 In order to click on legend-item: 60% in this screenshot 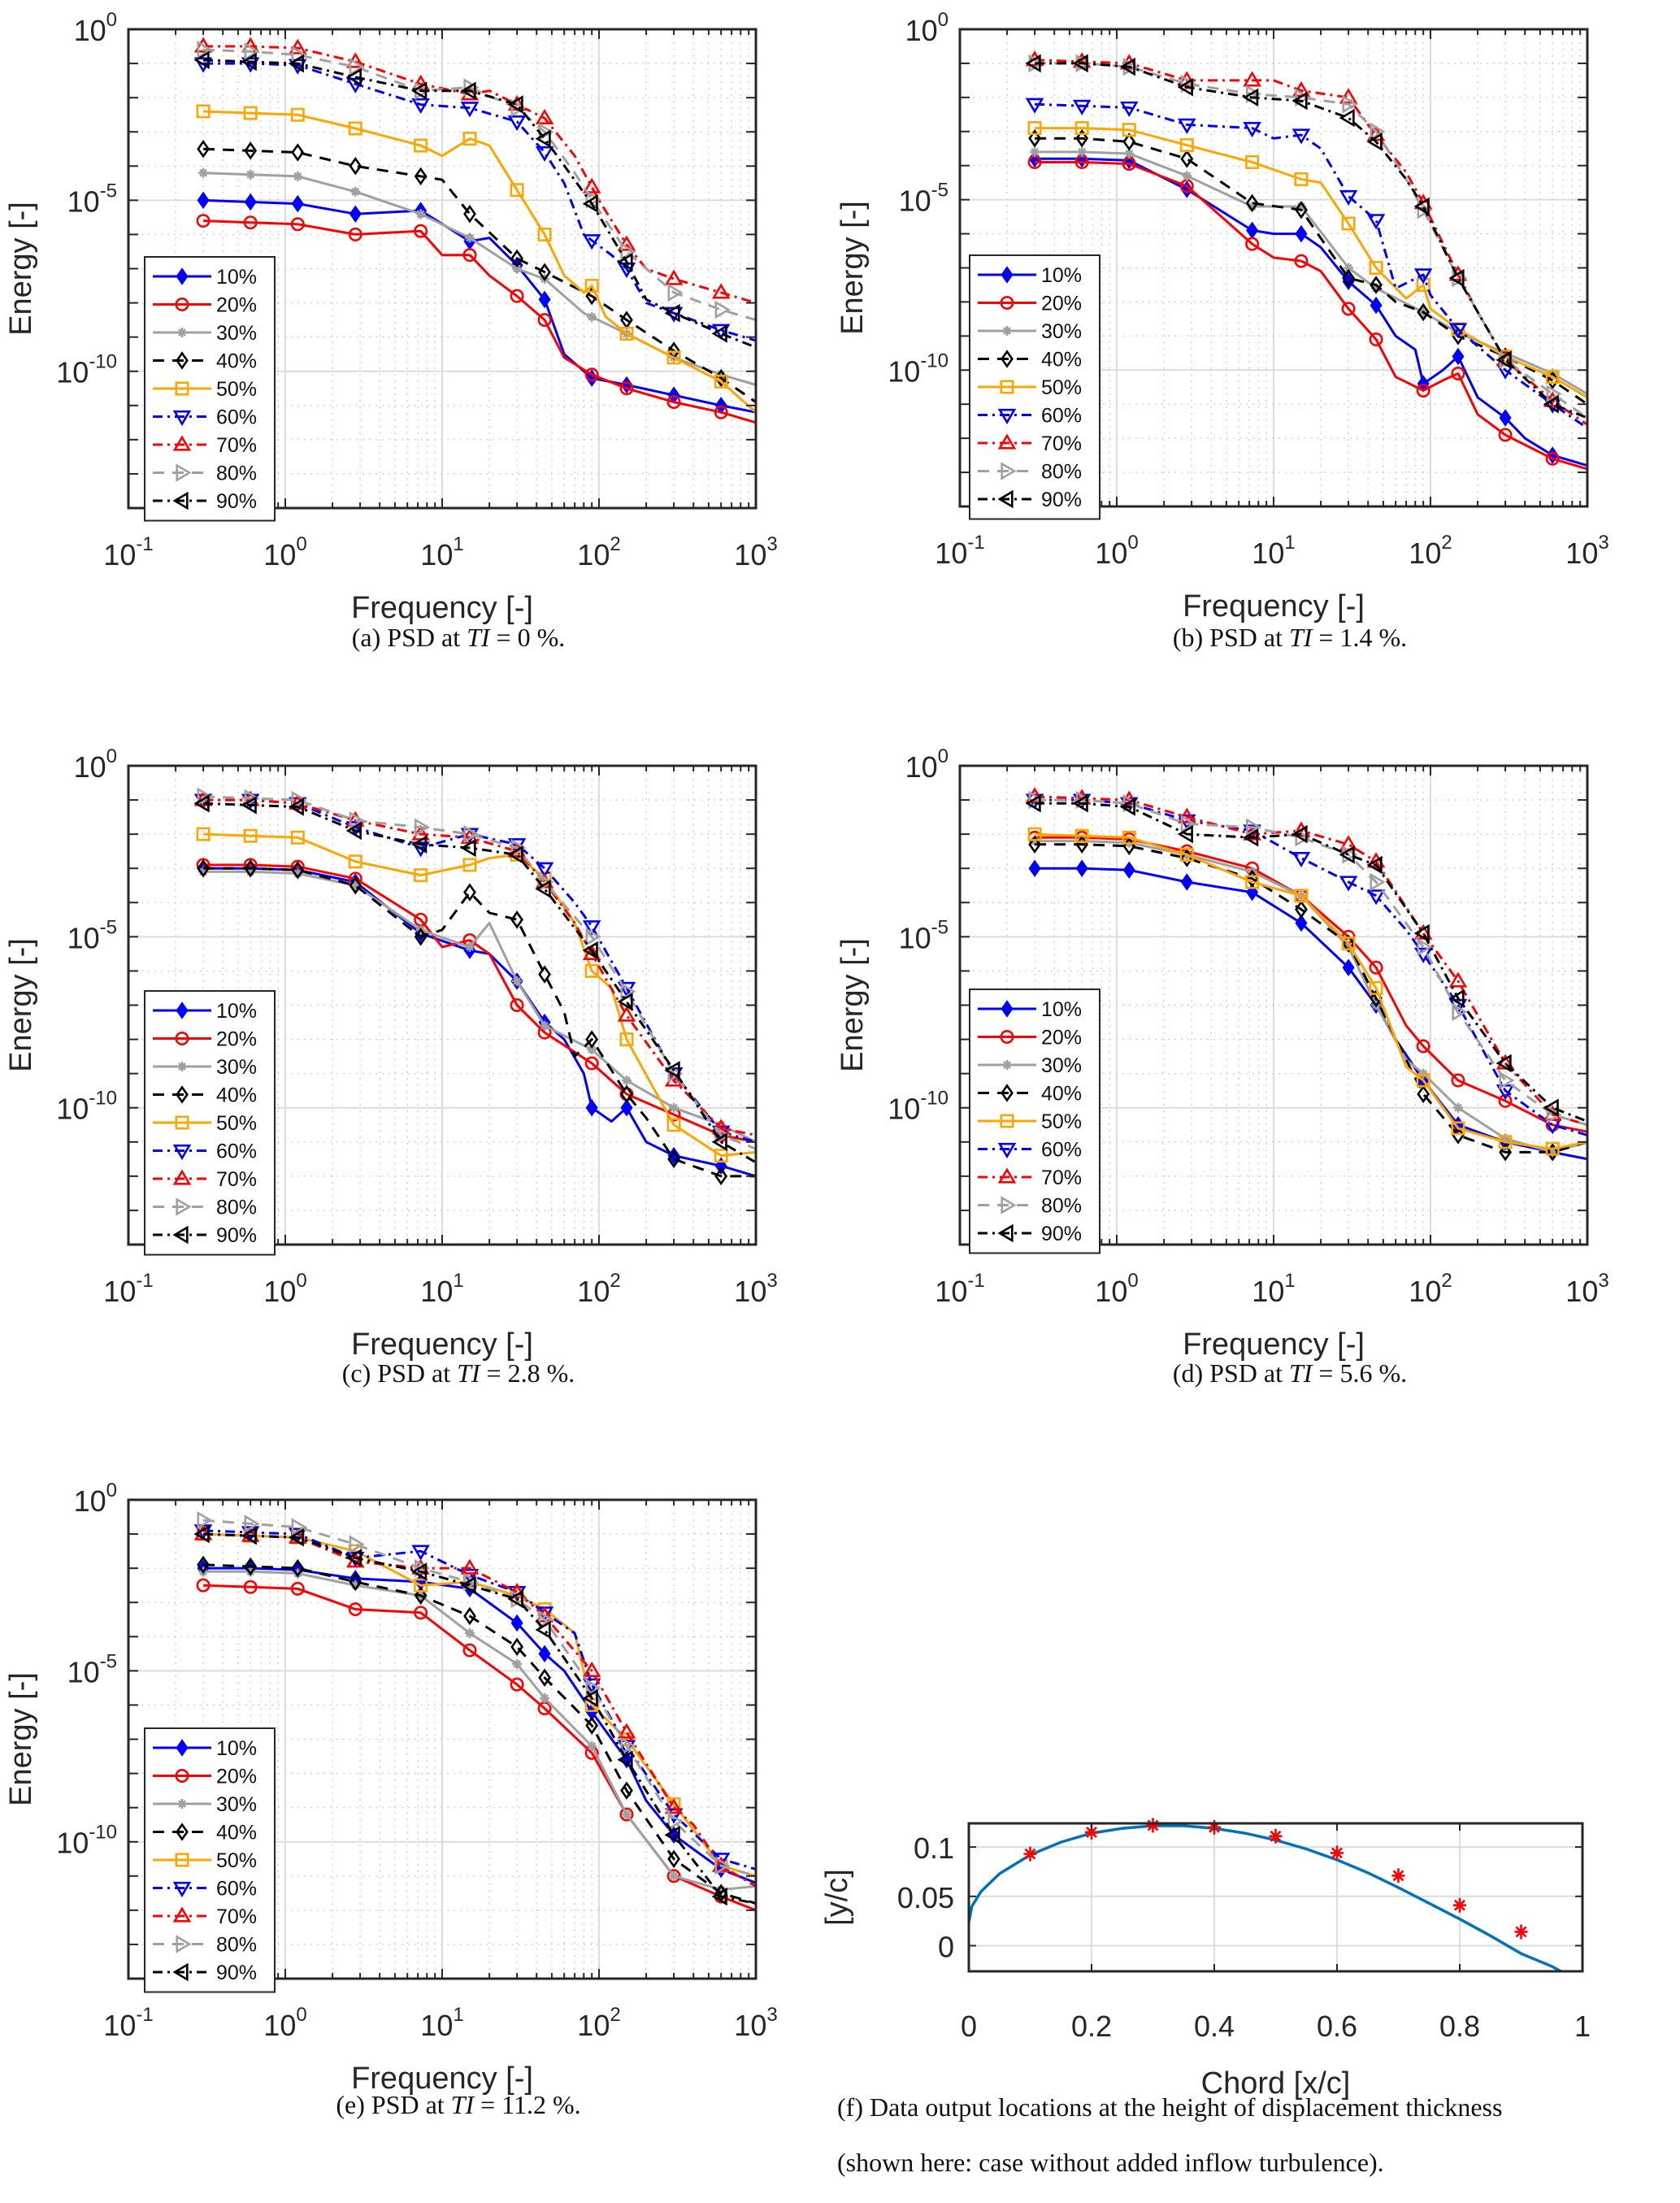, I will do `click(1030, 1150)`.